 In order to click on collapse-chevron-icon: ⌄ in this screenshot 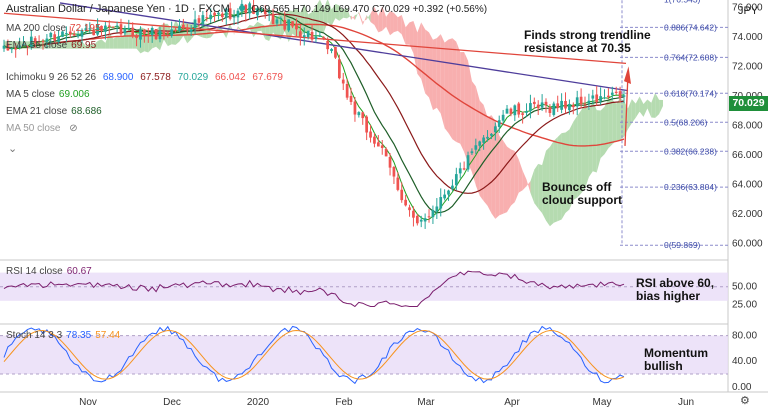, I will do `click(13, 149)`.